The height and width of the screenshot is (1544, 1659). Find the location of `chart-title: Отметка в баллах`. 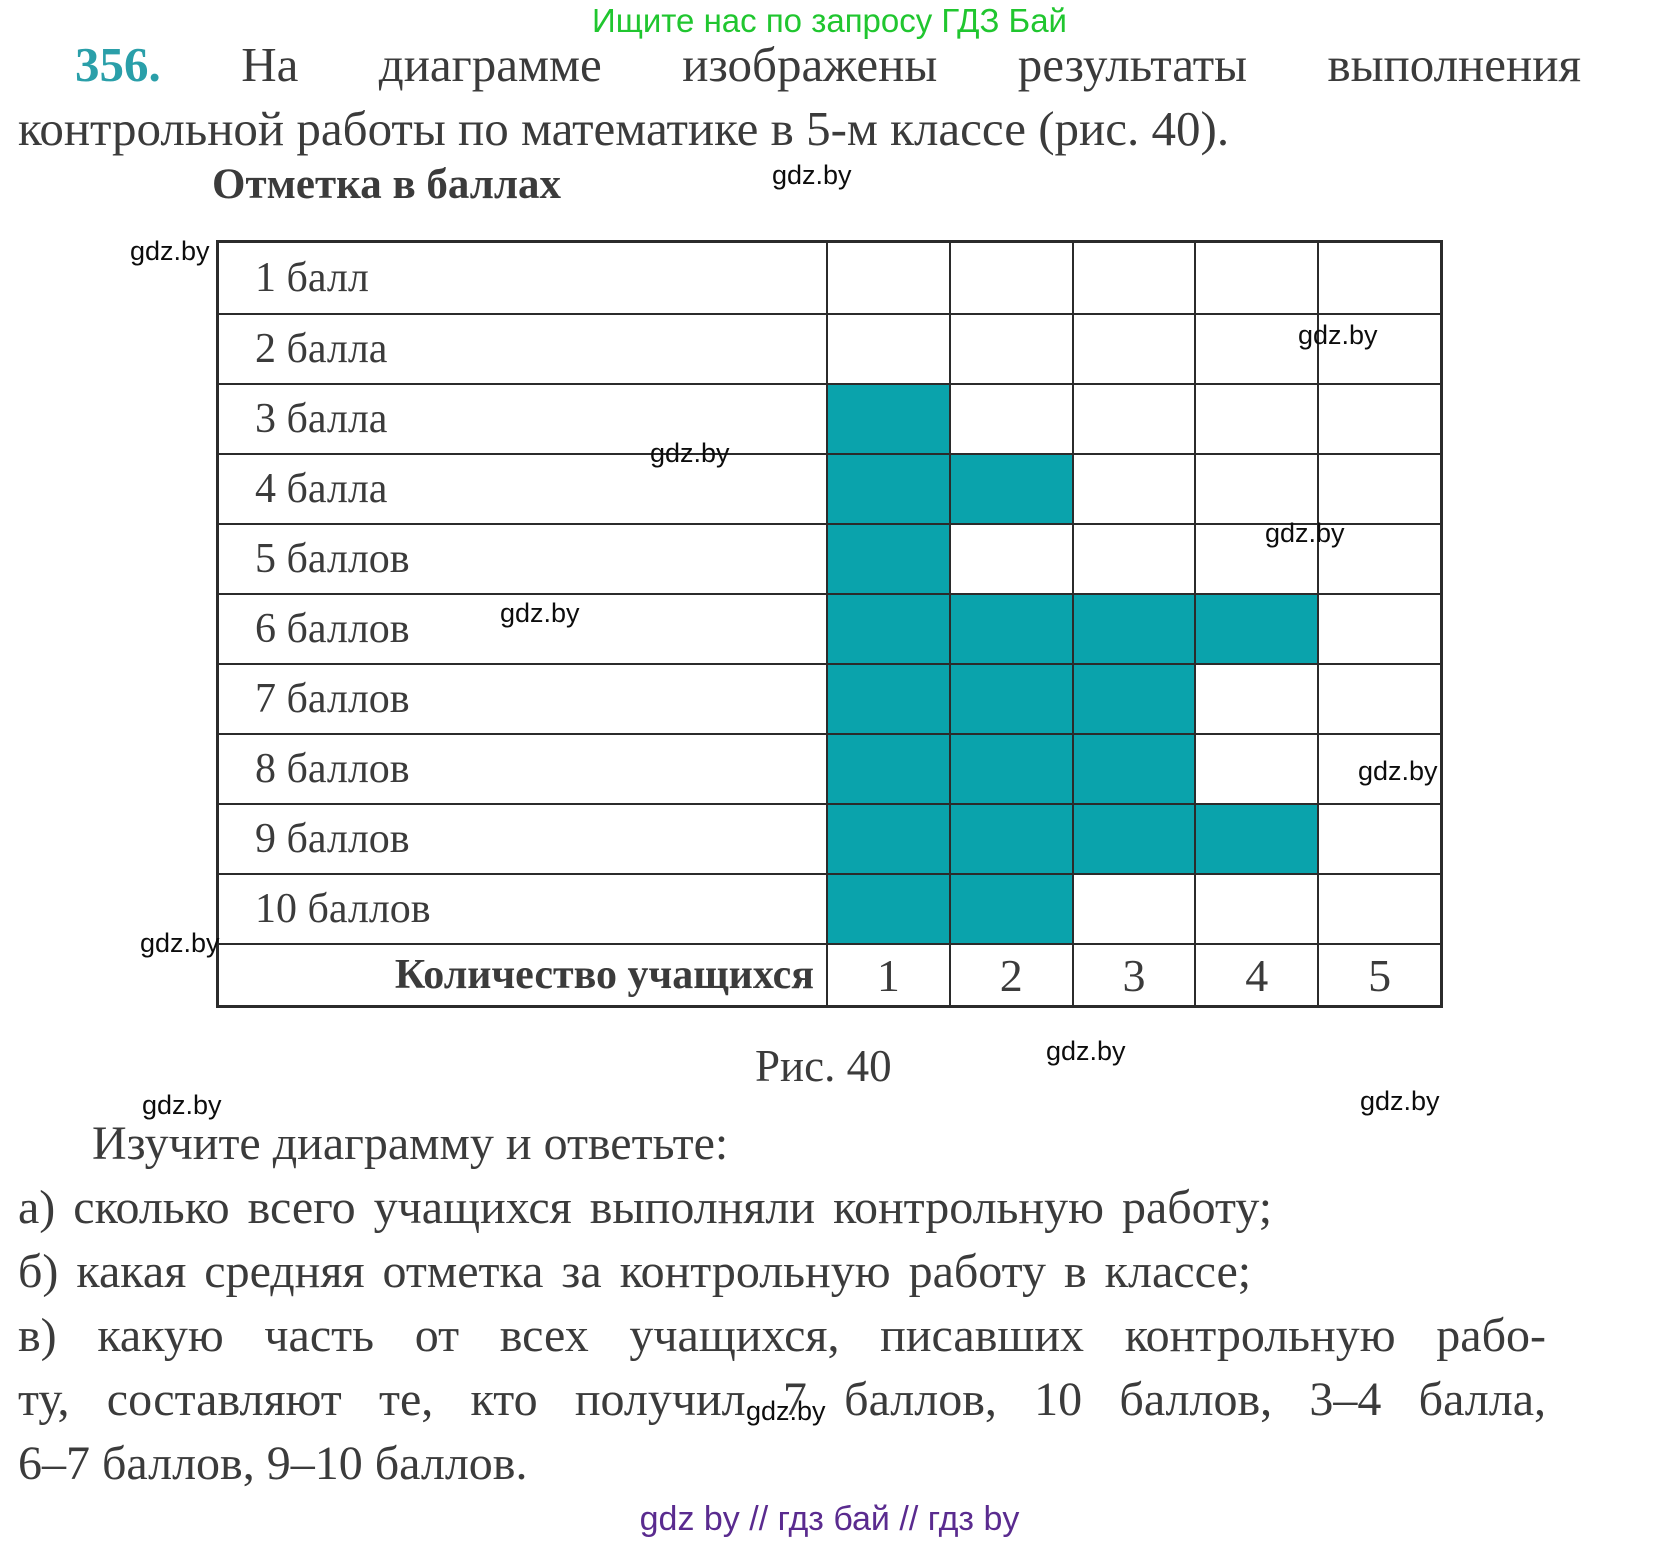

chart-title: Отметка в баллах is located at coordinates (387, 184).